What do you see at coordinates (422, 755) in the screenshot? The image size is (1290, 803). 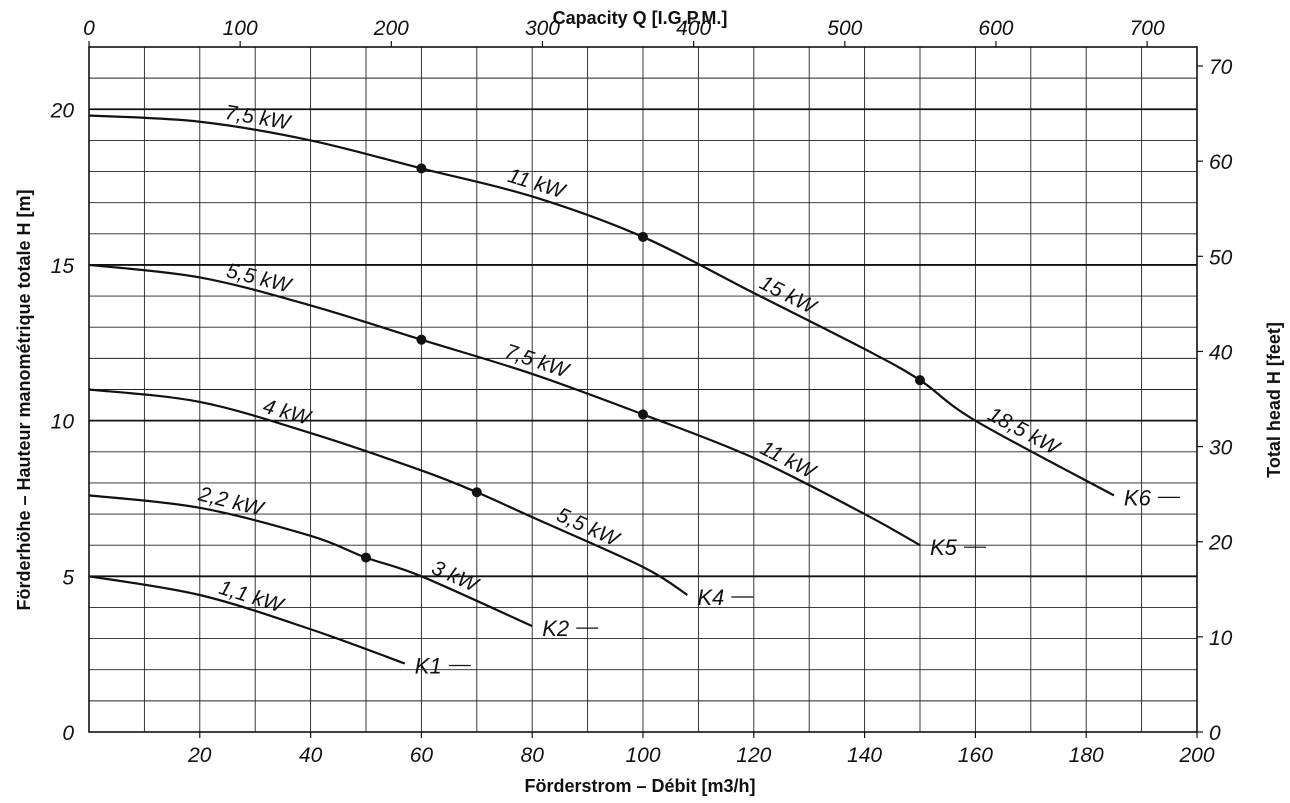 I see `x-tick-label: 60` at bounding box center [422, 755].